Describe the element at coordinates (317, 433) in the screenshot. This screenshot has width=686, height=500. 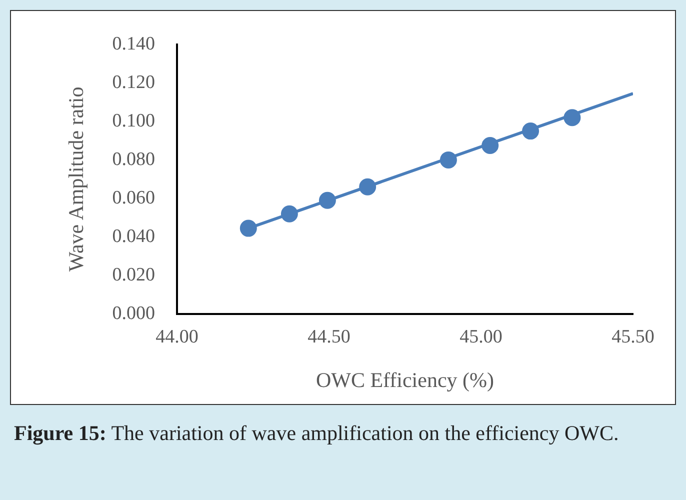
I see `caption: Figure 15: The variation of wave amplification on the efficiency OWC.` at that location.